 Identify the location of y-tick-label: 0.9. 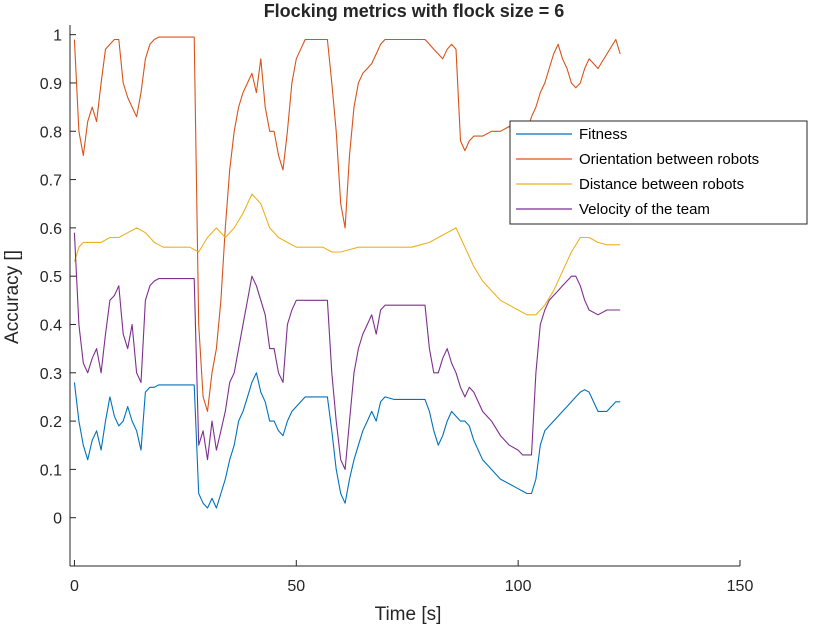
(51, 84).